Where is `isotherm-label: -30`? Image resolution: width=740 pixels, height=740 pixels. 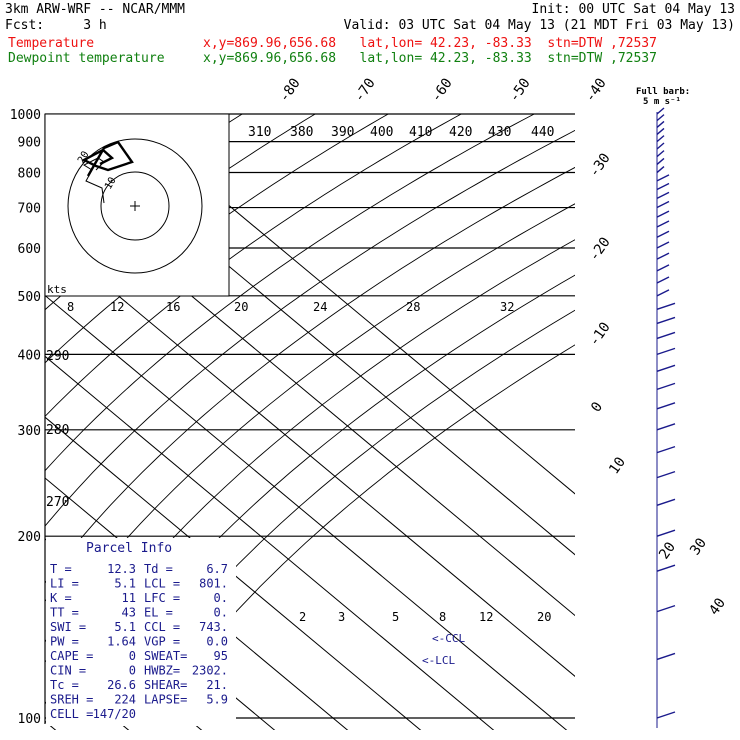 isotherm-label: -30 is located at coordinates (600, 165).